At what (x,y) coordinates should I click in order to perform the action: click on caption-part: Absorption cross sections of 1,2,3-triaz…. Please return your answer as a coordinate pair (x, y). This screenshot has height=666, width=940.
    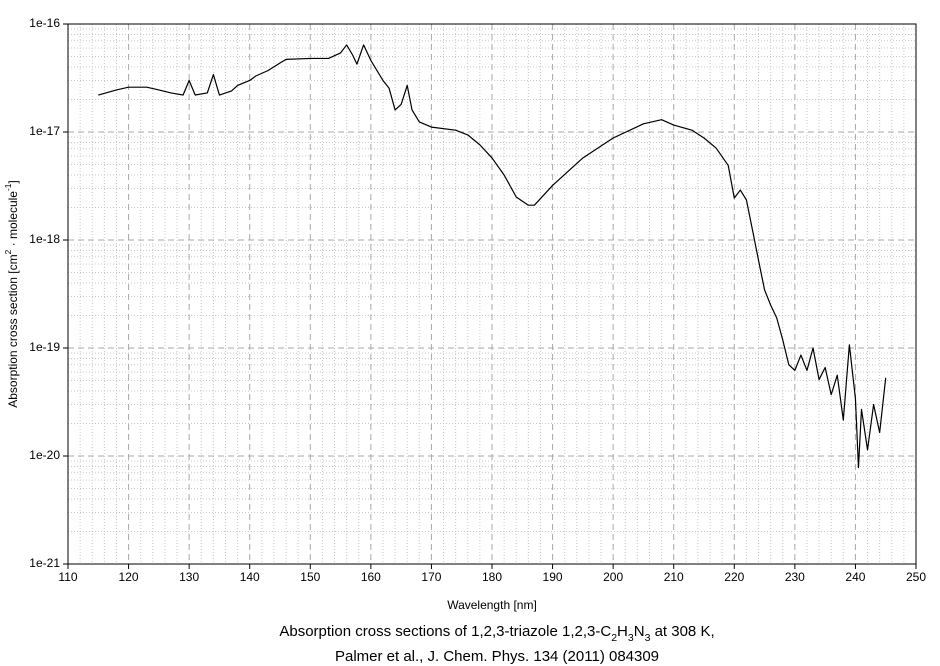
    Looking at the image, I should click on (445, 631).